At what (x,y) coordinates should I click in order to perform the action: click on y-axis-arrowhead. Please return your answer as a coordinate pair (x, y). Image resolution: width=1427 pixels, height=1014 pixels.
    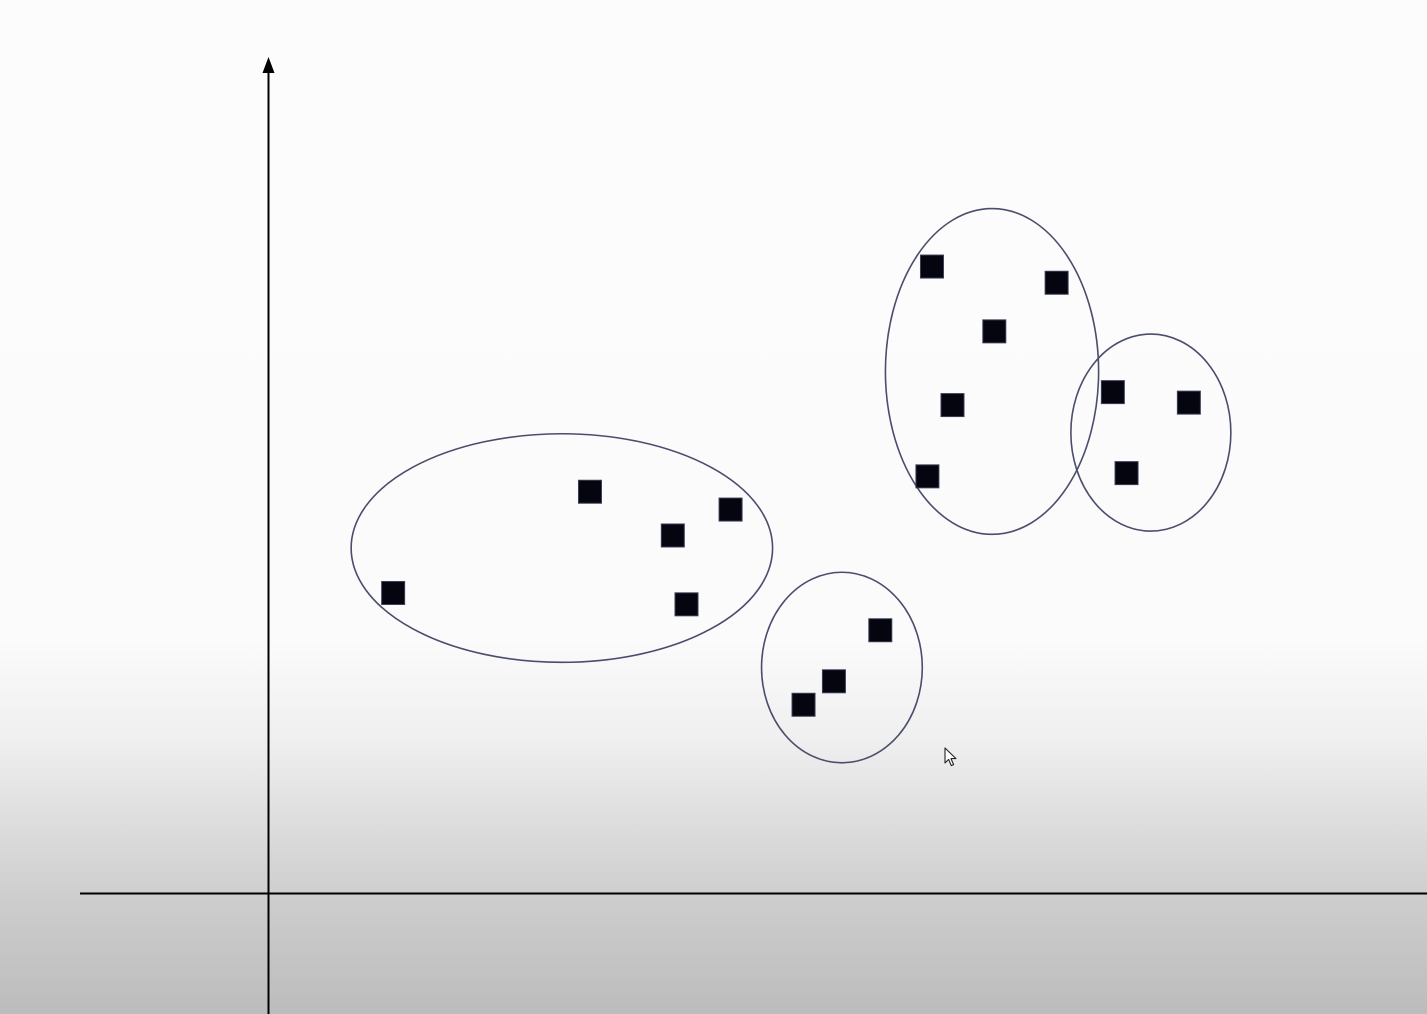
    Looking at the image, I should click on (268, 65).